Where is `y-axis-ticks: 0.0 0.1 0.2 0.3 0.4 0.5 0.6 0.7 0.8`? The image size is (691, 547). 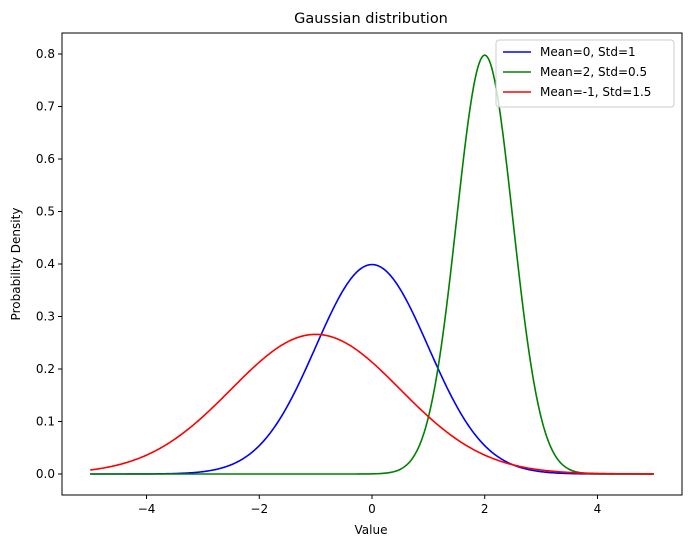
y-axis-ticks: 0.0 0.1 0.2 0.3 0.4 0.5 0.6 0.7 0.8 is located at coordinates (49, 264).